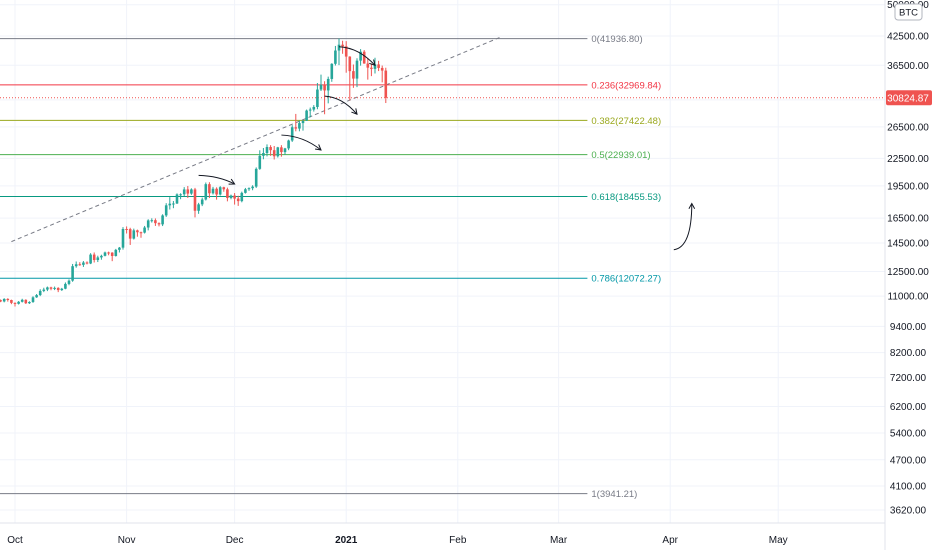 The width and height of the screenshot is (932, 550). What do you see at coordinates (908, 159) in the screenshot?
I see `price-tick-label: 22500.00` at bounding box center [908, 159].